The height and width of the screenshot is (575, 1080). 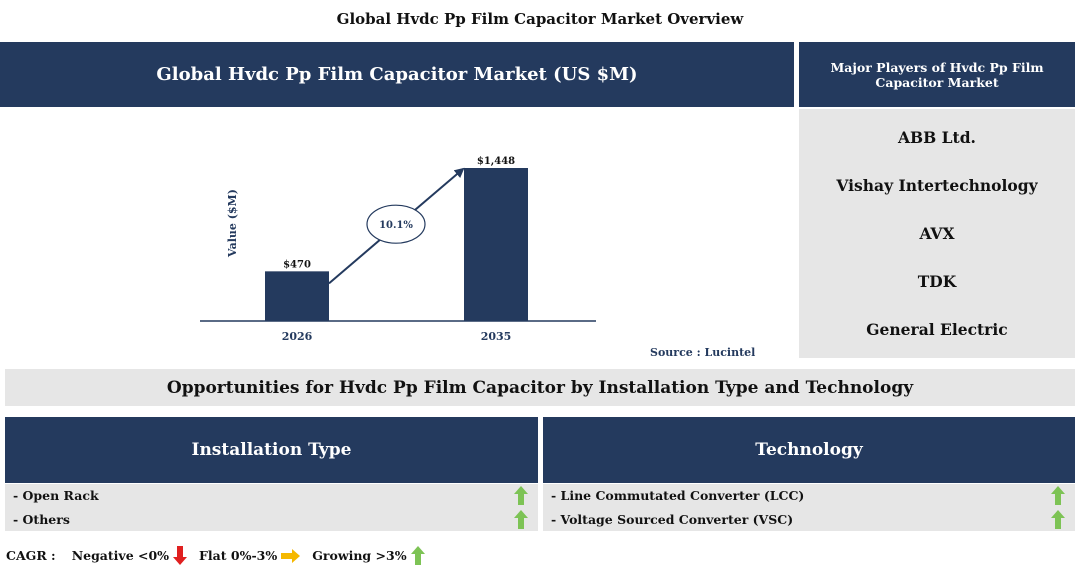 I want to click on bar-2035, so click(x=496, y=244).